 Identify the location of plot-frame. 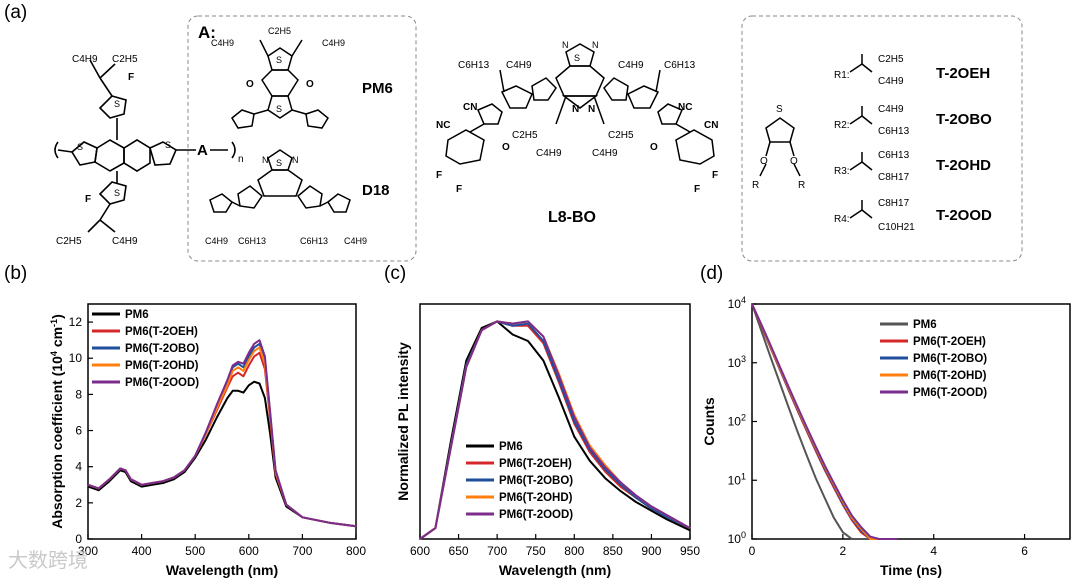
(911, 421).